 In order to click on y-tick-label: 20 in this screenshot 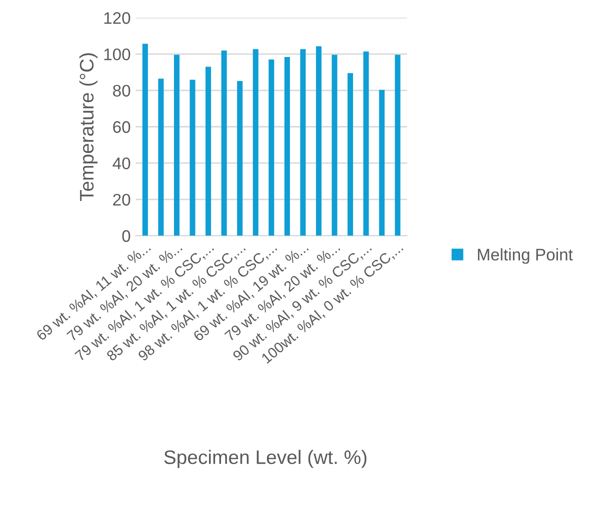, I will do `click(121, 200)`.